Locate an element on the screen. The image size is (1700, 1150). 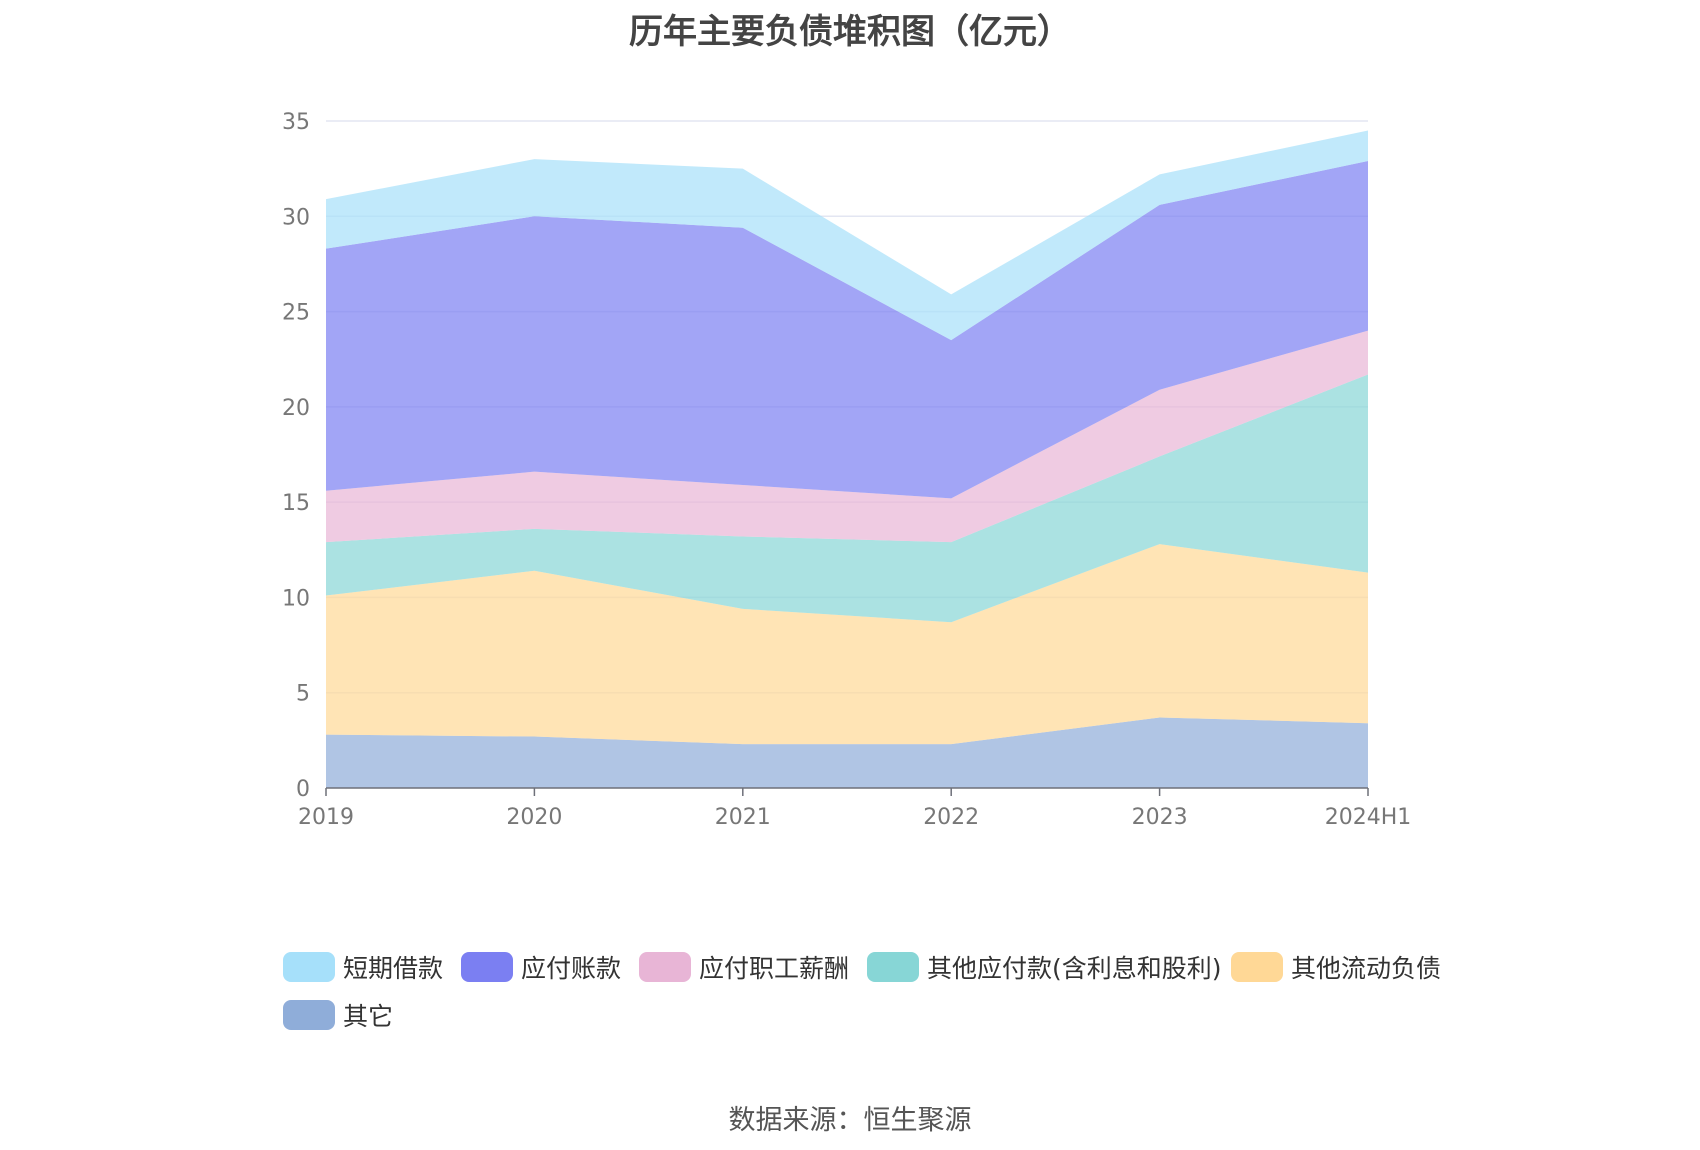
x-tick-label: 2019 is located at coordinates (326, 817).